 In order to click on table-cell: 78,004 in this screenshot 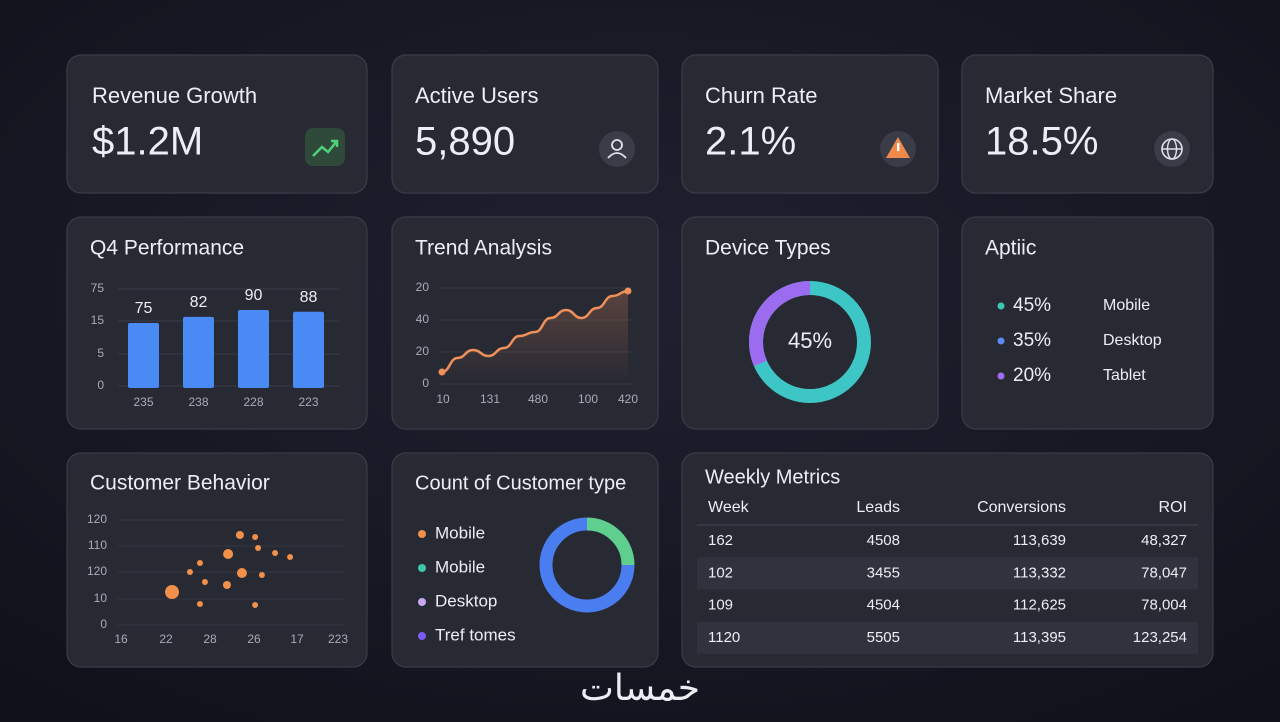, I will do `click(1164, 605)`.